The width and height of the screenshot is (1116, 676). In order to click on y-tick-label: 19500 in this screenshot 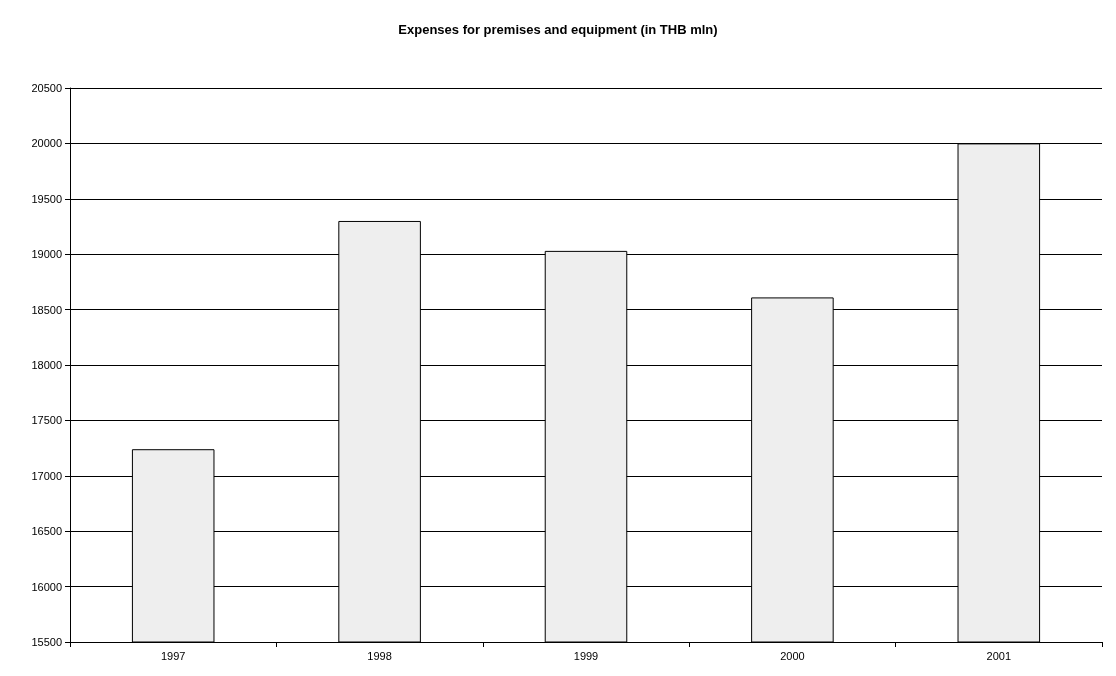, I will do `click(46, 198)`.